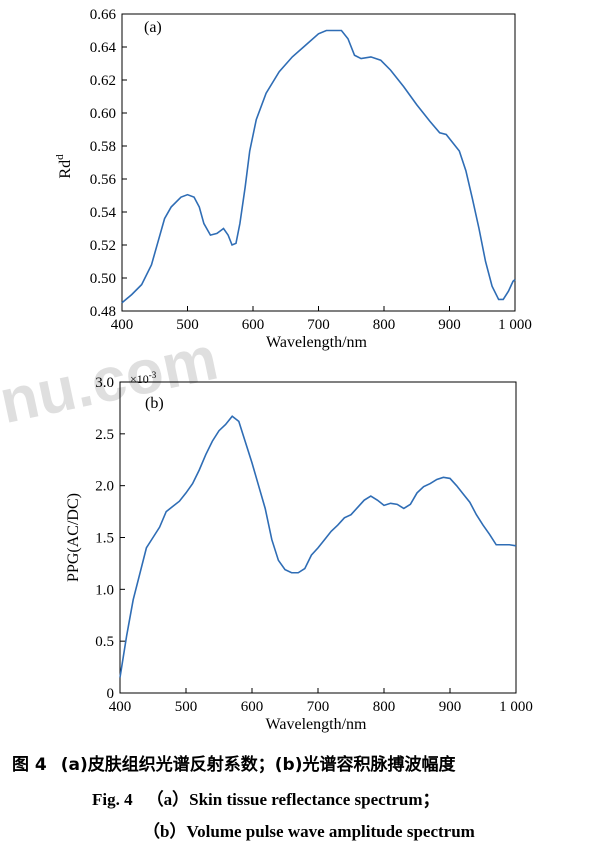  What do you see at coordinates (111, 694) in the screenshot?
I see `y-tick-label: 0` at bounding box center [111, 694].